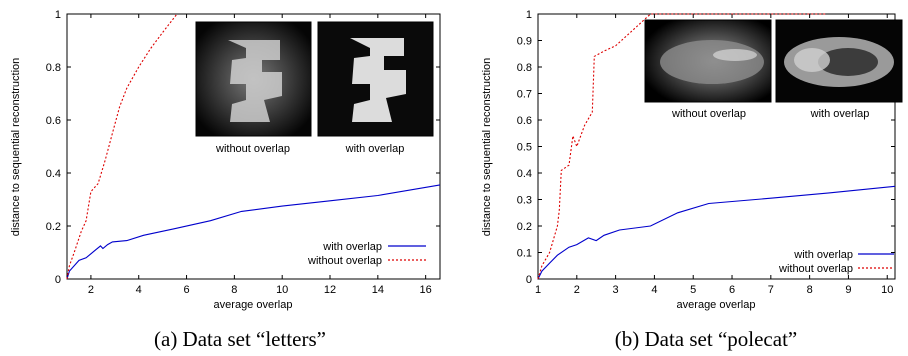 The width and height of the screenshot is (908, 356). Describe the element at coordinates (848, 62) in the screenshot. I see `skull-inner-with-overlap` at that location.